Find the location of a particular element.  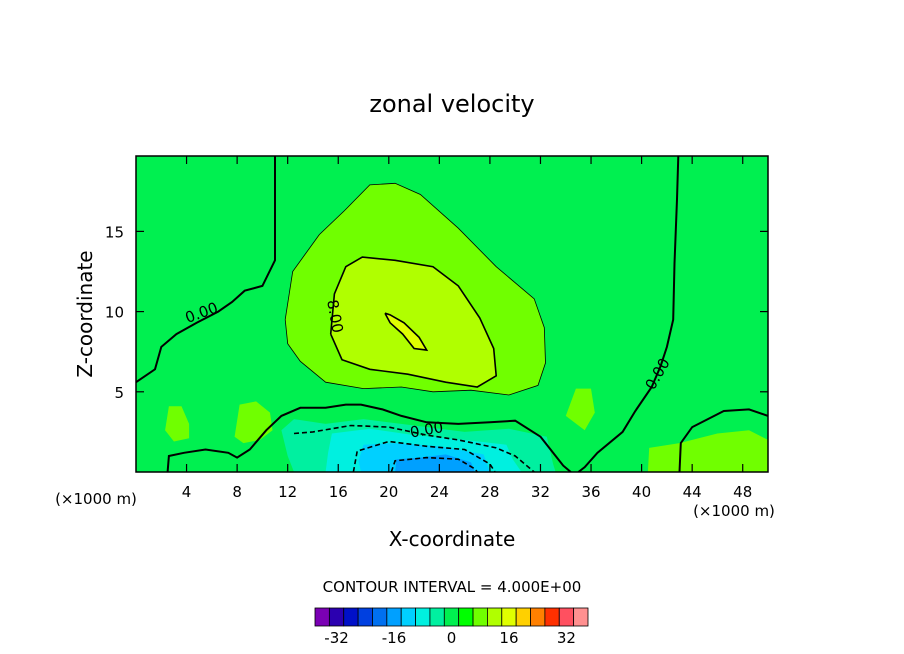

x-tick-label: 16 is located at coordinates (338, 492).